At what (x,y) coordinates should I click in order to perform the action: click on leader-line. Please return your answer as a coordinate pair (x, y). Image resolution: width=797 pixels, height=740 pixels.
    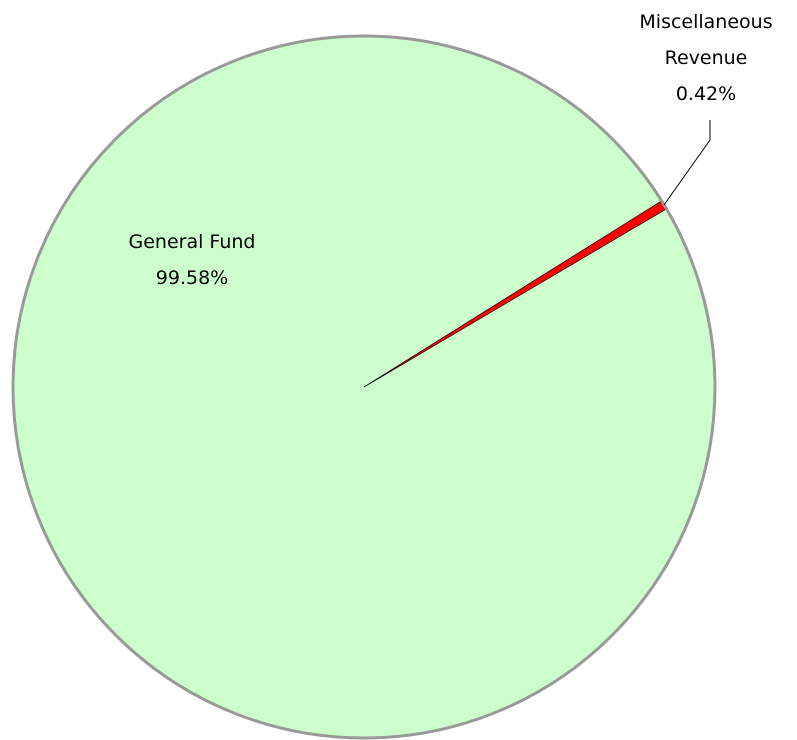
    Looking at the image, I should click on (687, 163).